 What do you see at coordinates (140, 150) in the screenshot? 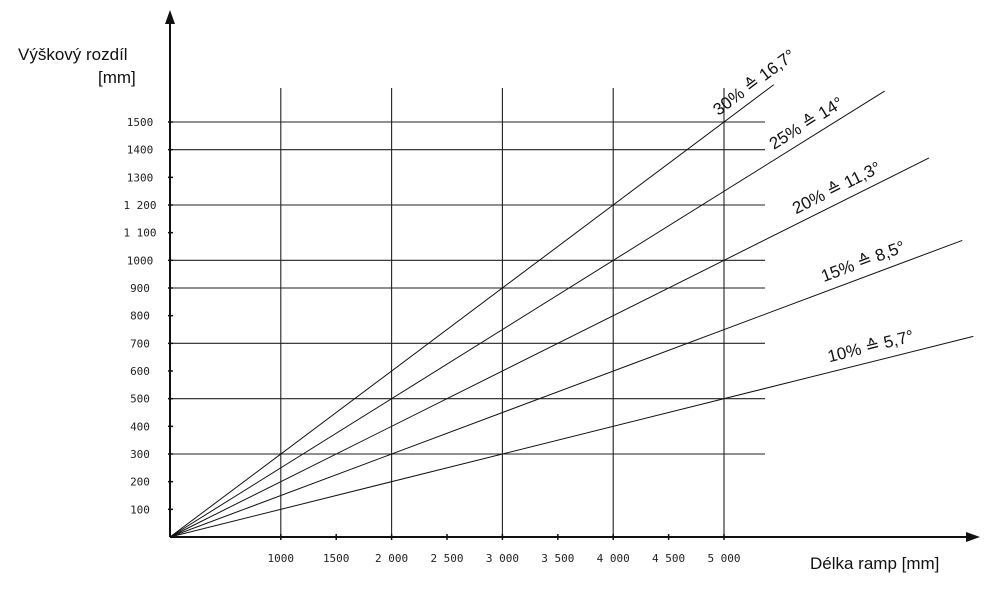
I see `y-tick-label: 1400` at bounding box center [140, 150].